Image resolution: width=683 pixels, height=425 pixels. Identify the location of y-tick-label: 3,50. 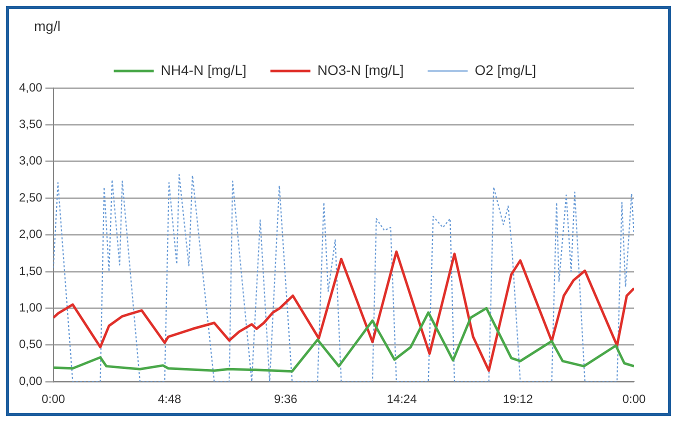
(30, 124).